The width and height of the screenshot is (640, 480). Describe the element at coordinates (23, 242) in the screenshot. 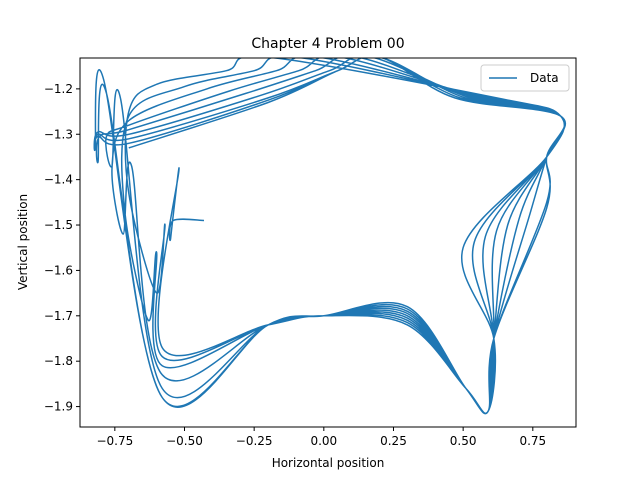

I see `y-axis-title: Vertical position` at that location.